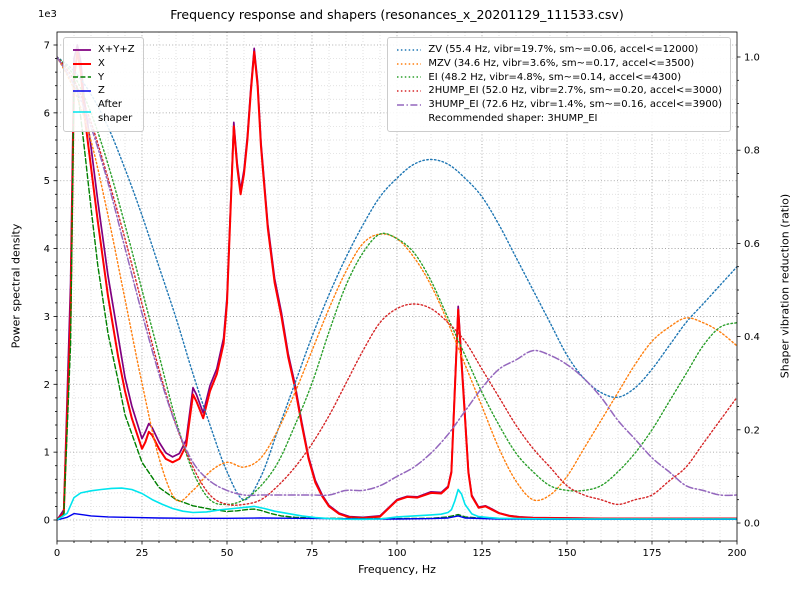  What do you see at coordinates (752, 58) in the screenshot?
I see `y-right-tick-label: 1.0` at bounding box center [752, 58].